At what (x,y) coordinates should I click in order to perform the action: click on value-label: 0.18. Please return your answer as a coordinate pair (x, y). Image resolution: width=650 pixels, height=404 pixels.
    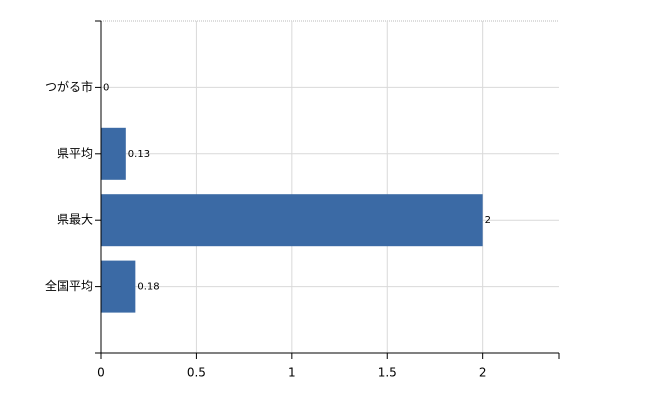
    Looking at the image, I should click on (148, 287).